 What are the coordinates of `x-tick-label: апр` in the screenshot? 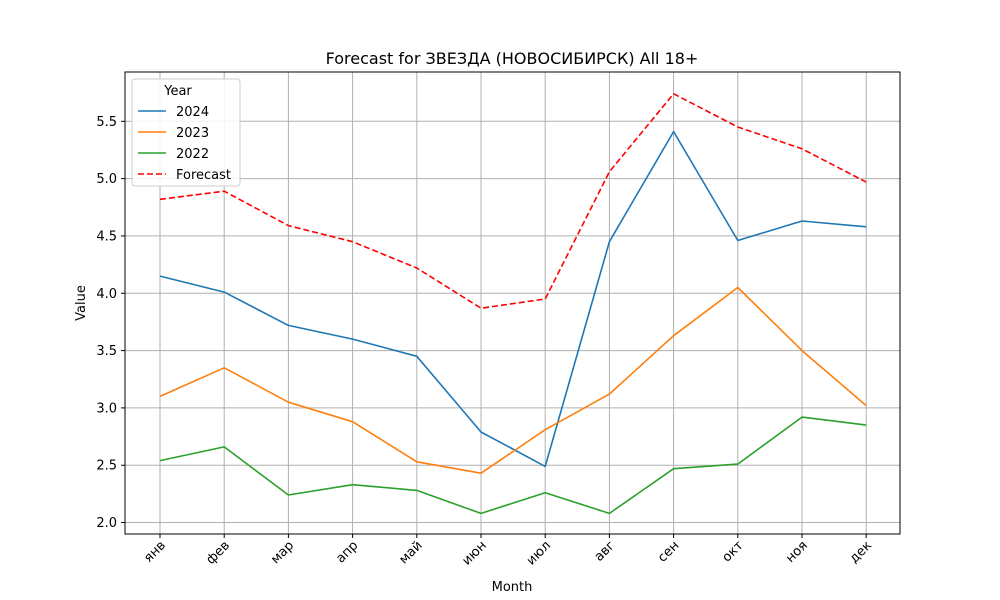 It's located at (347, 552).